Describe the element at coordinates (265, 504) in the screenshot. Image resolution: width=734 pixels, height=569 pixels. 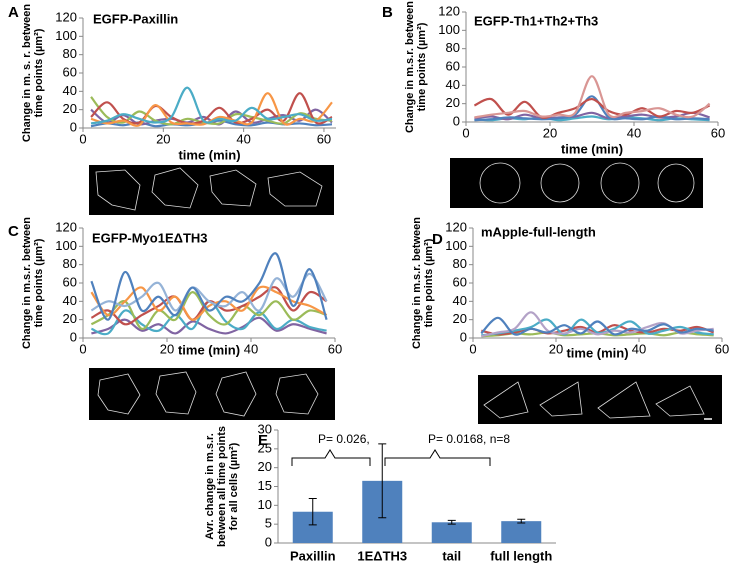
I see `y-tick-label: 10` at that location.